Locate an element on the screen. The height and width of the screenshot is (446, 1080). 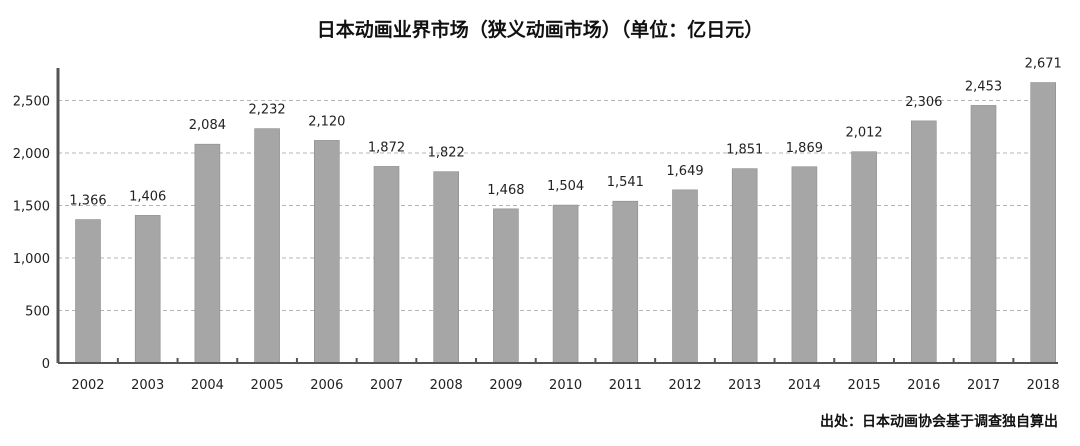
data-label: 1,822 is located at coordinates (446, 153).